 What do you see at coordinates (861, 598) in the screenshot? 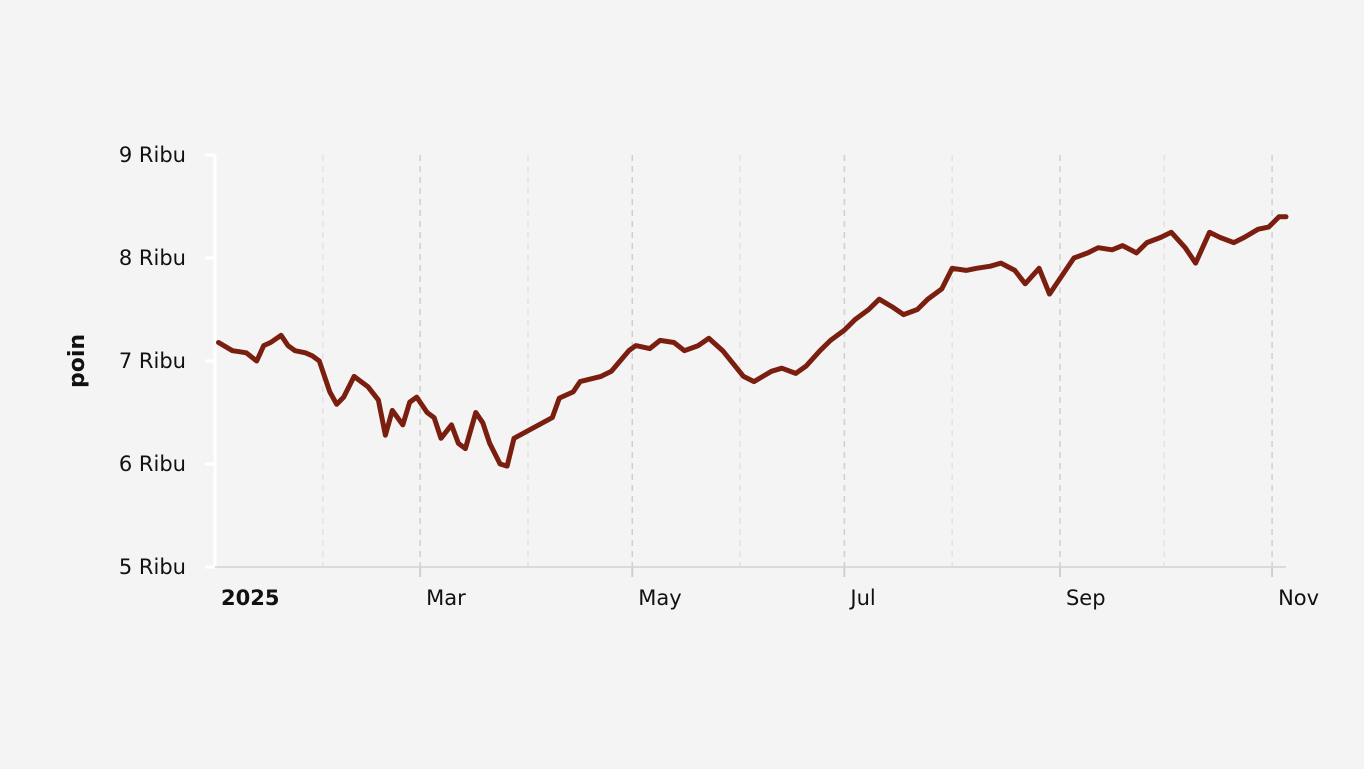
I see `x-tick-label: Jul` at bounding box center [861, 598].